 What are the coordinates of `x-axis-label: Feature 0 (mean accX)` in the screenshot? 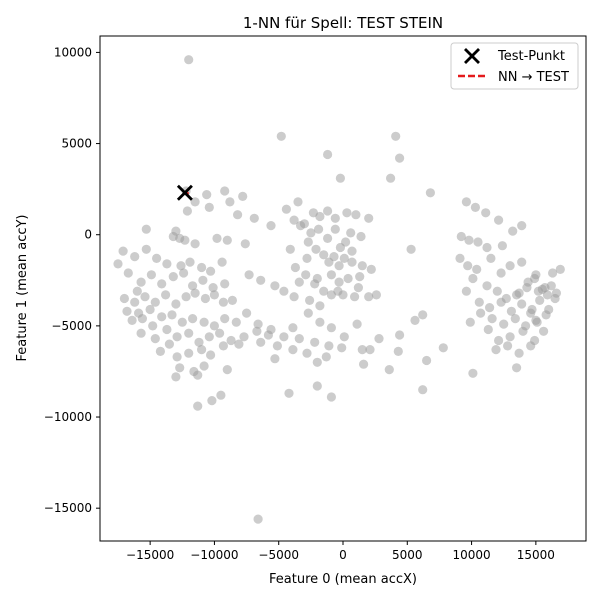 It's located at (343, 579).